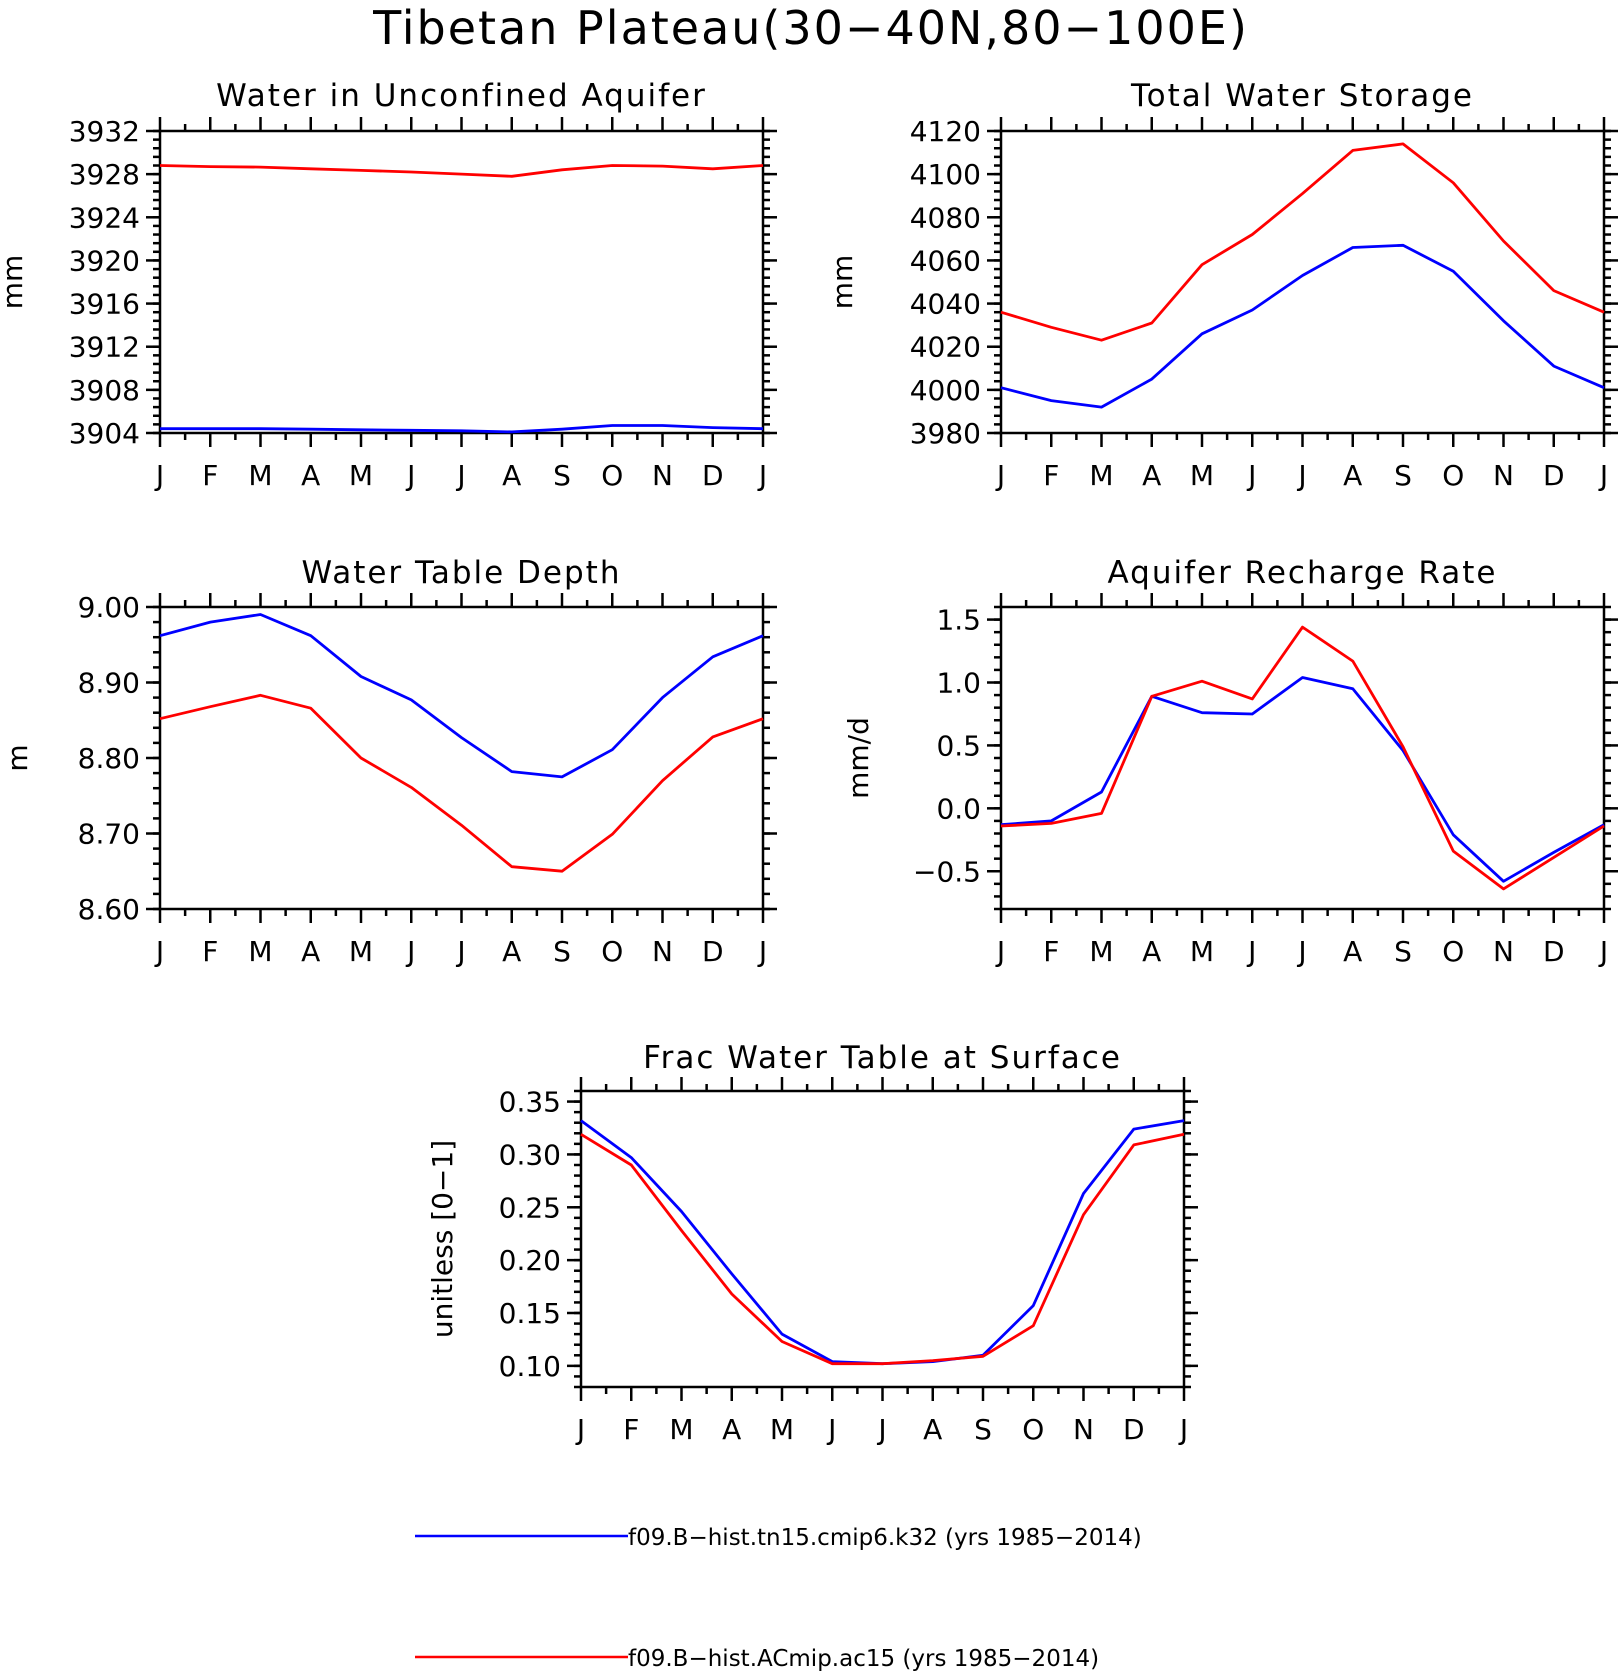  I want to click on y-tick-label: 3908, so click(104, 390).